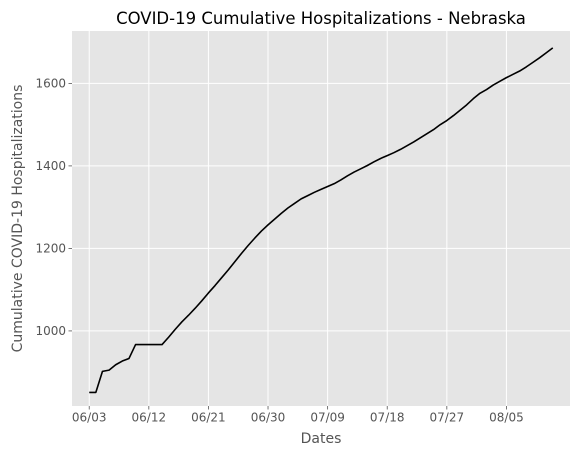 This screenshot has height=457, width=582. I want to click on x-tick-label: 07/18, so click(387, 418).